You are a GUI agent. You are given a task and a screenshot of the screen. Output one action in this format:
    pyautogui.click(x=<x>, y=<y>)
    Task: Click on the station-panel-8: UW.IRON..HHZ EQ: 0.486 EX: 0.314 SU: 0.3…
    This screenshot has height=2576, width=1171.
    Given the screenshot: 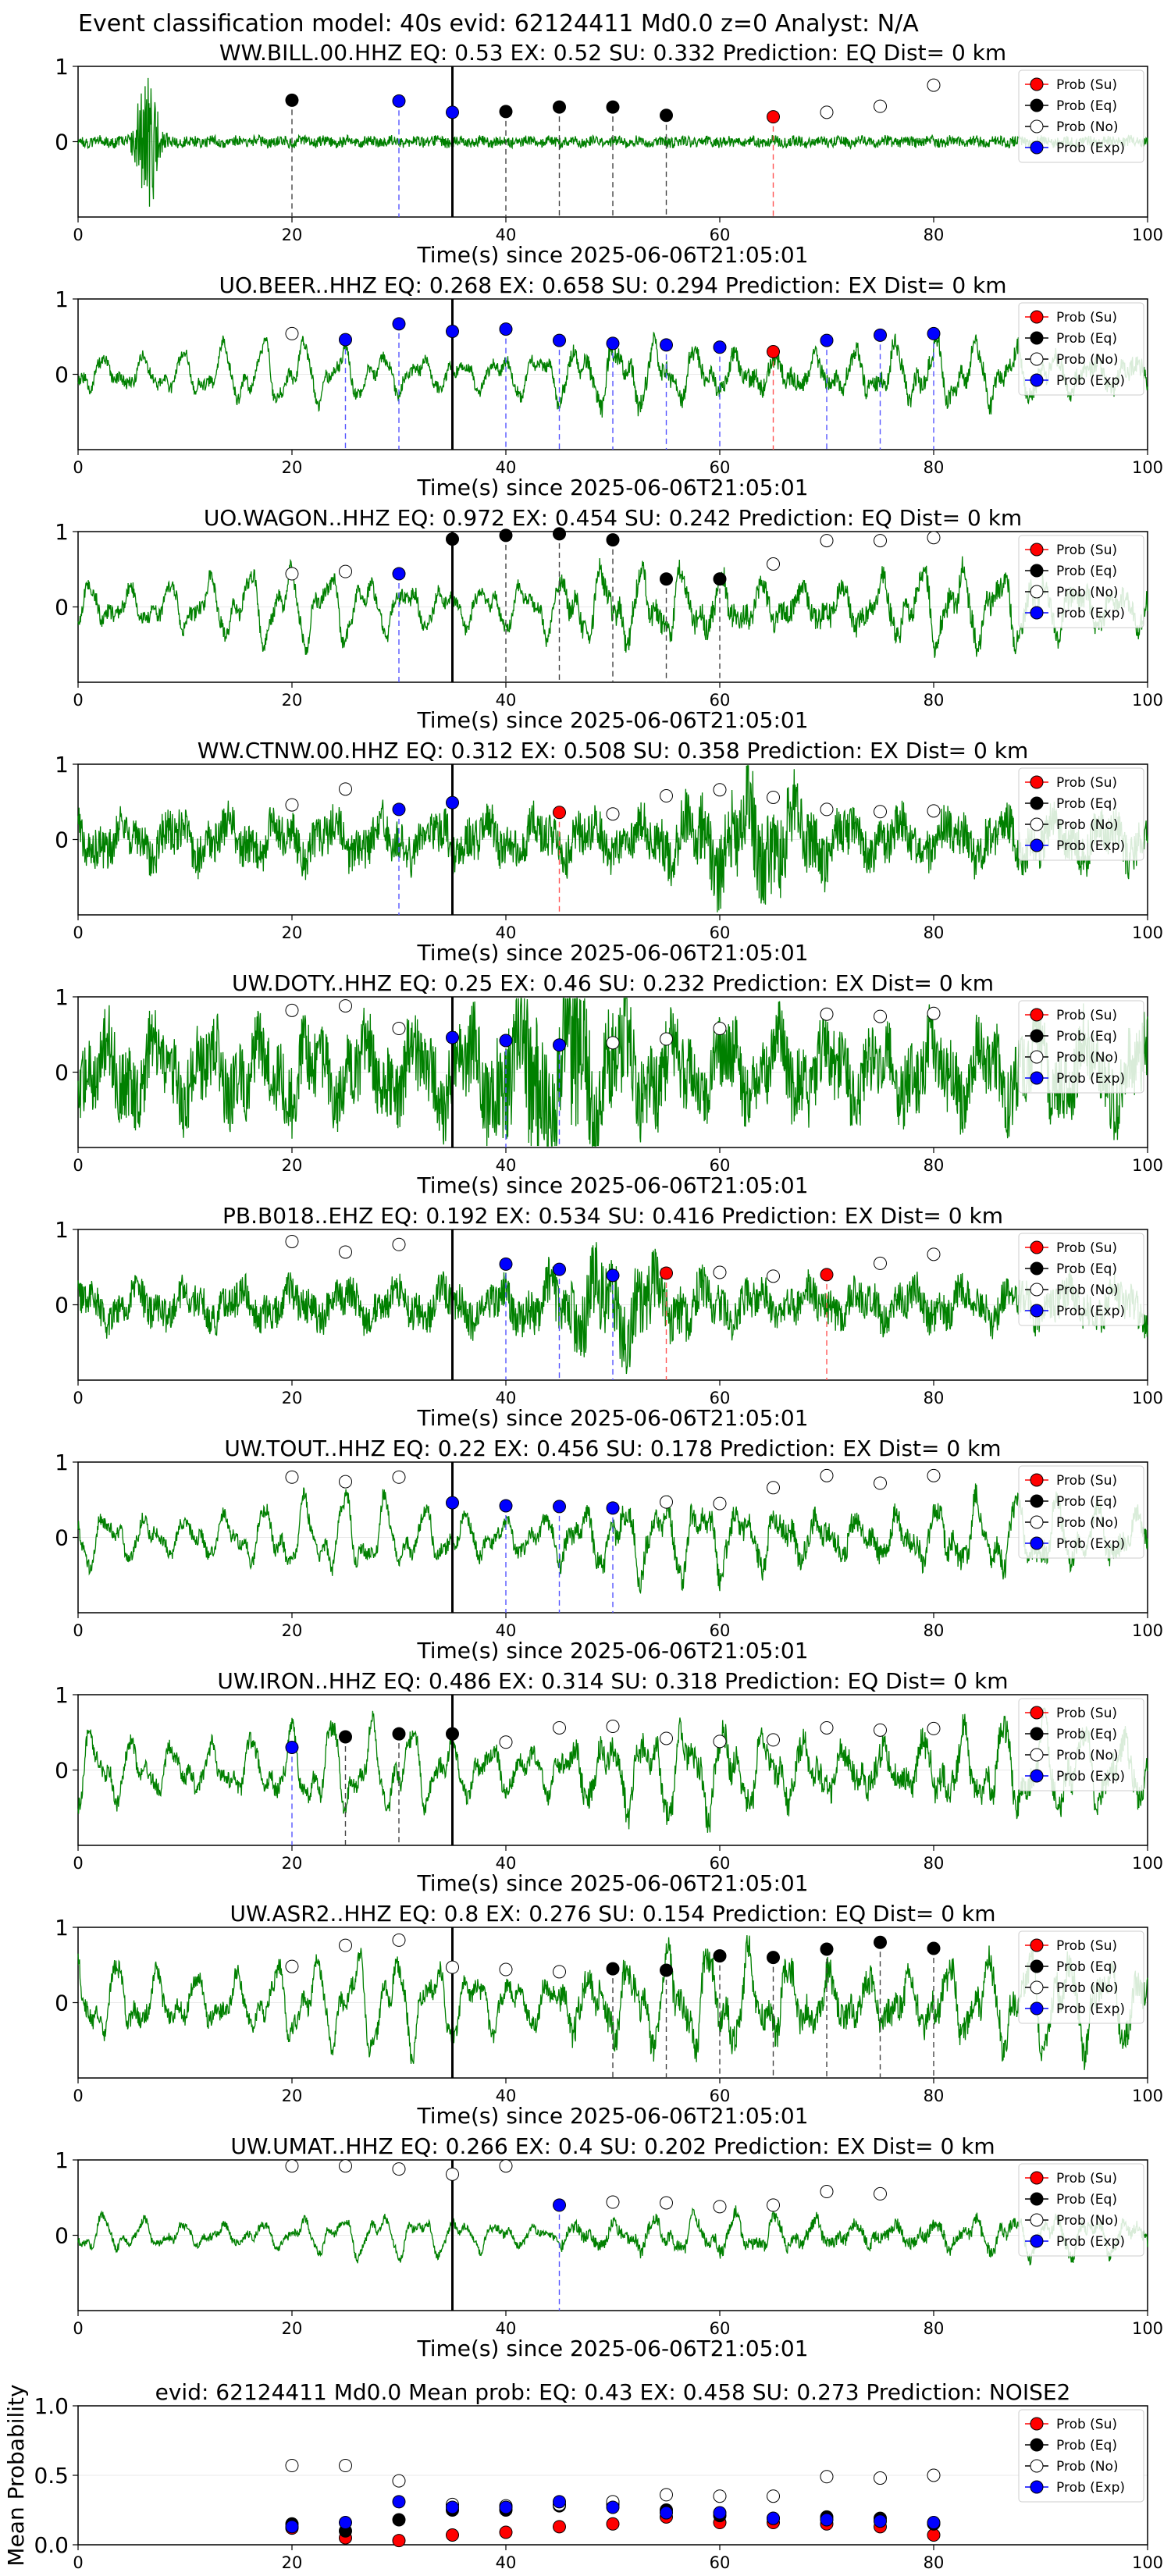 What is the action you would take?
    pyautogui.click(x=609, y=1782)
    